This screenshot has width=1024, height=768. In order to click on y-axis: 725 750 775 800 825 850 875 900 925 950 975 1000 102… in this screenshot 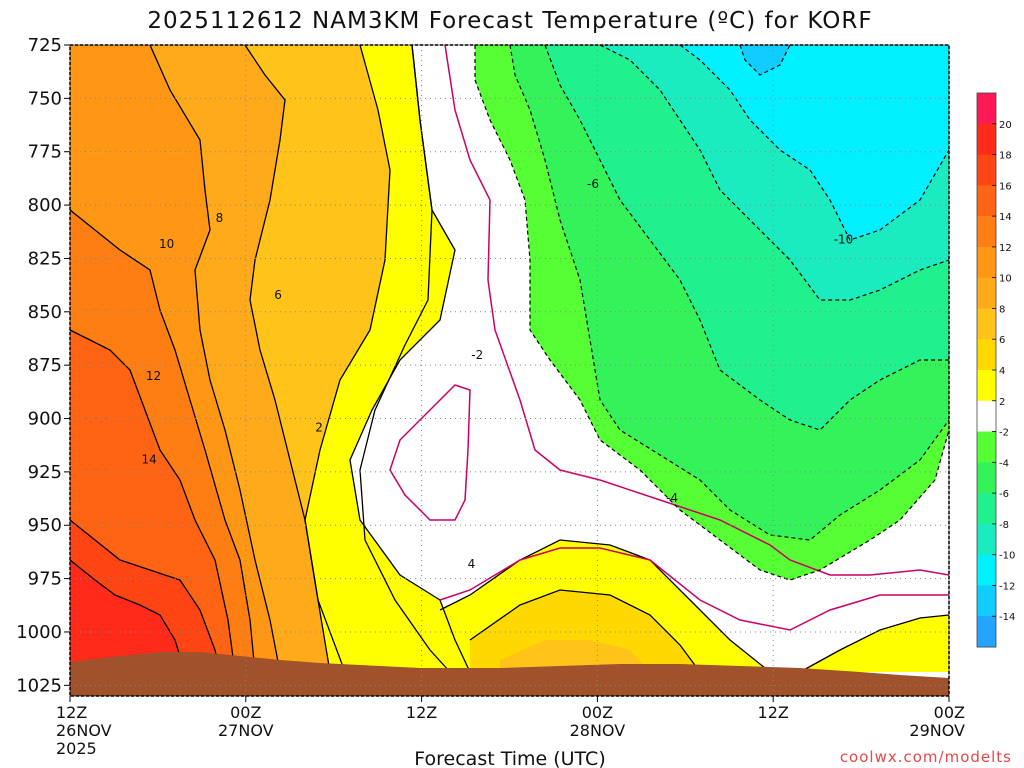, I will do `click(43, 365)`.